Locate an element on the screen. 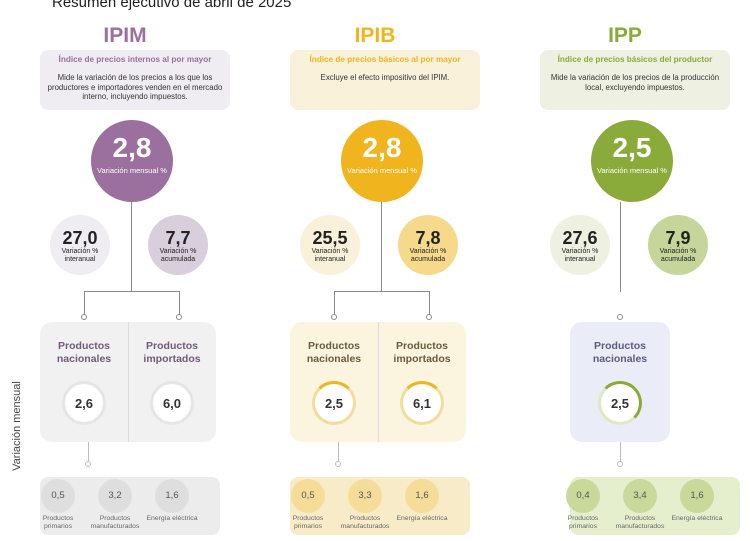 Image resolution: width=750 pixels, height=541 pixels. monthly-variation-value: 2,5 is located at coordinates (632, 147).